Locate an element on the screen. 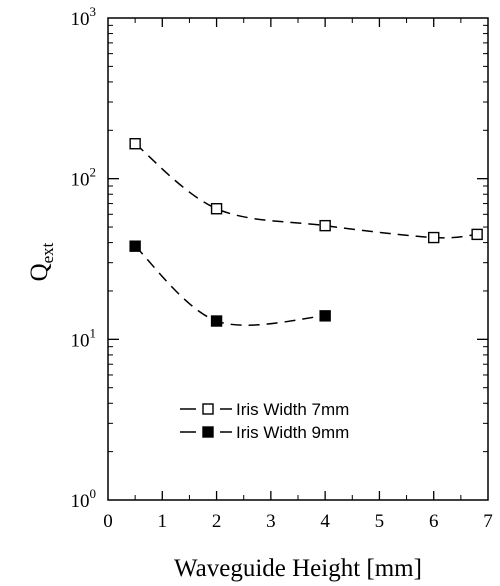 This screenshot has width=500, height=586. y-axis-title-subscript: ext is located at coordinates (47, 252).